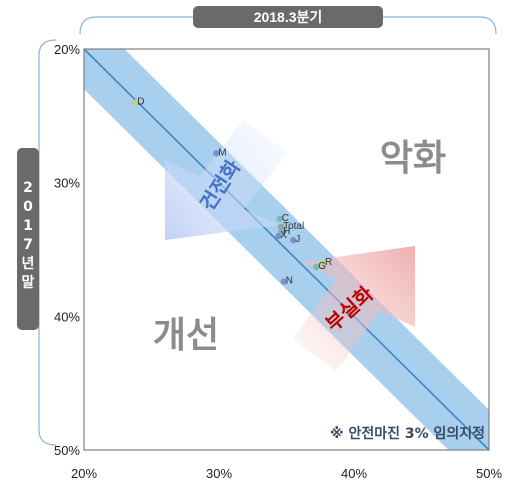 The width and height of the screenshot is (506, 497). I want to click on better-label: 개선, so click(186, 335).